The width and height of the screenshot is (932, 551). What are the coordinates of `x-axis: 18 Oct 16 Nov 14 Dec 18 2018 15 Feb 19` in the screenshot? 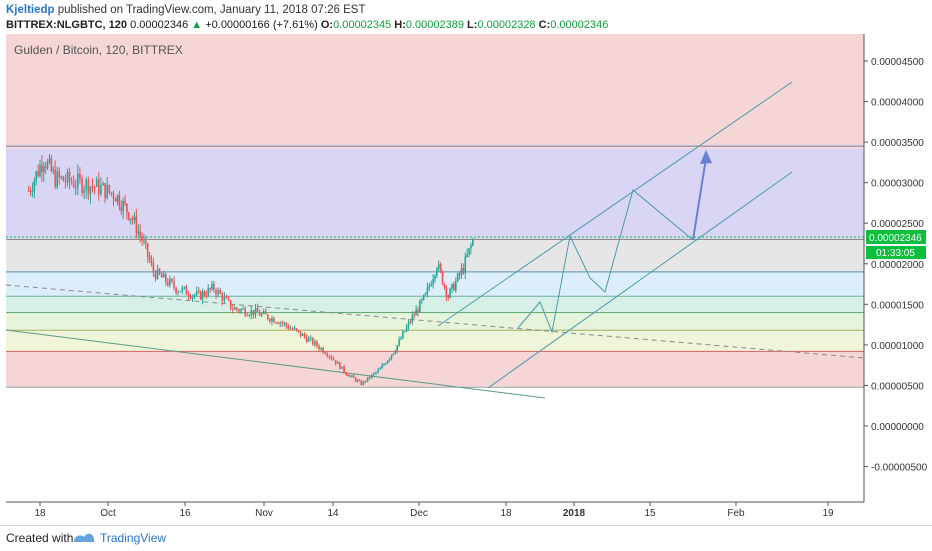 It's located at (434, 510).